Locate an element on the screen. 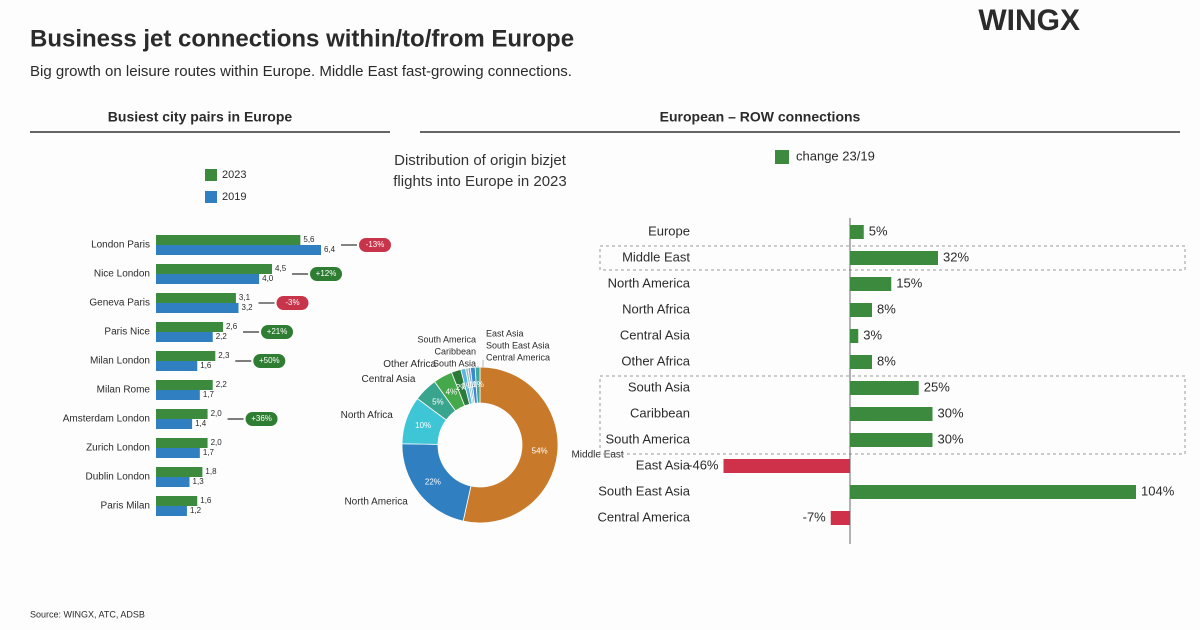 The height and width of the screenshot is (630, 1200). value-label: 5,6 is located at coordinates (309, 239).